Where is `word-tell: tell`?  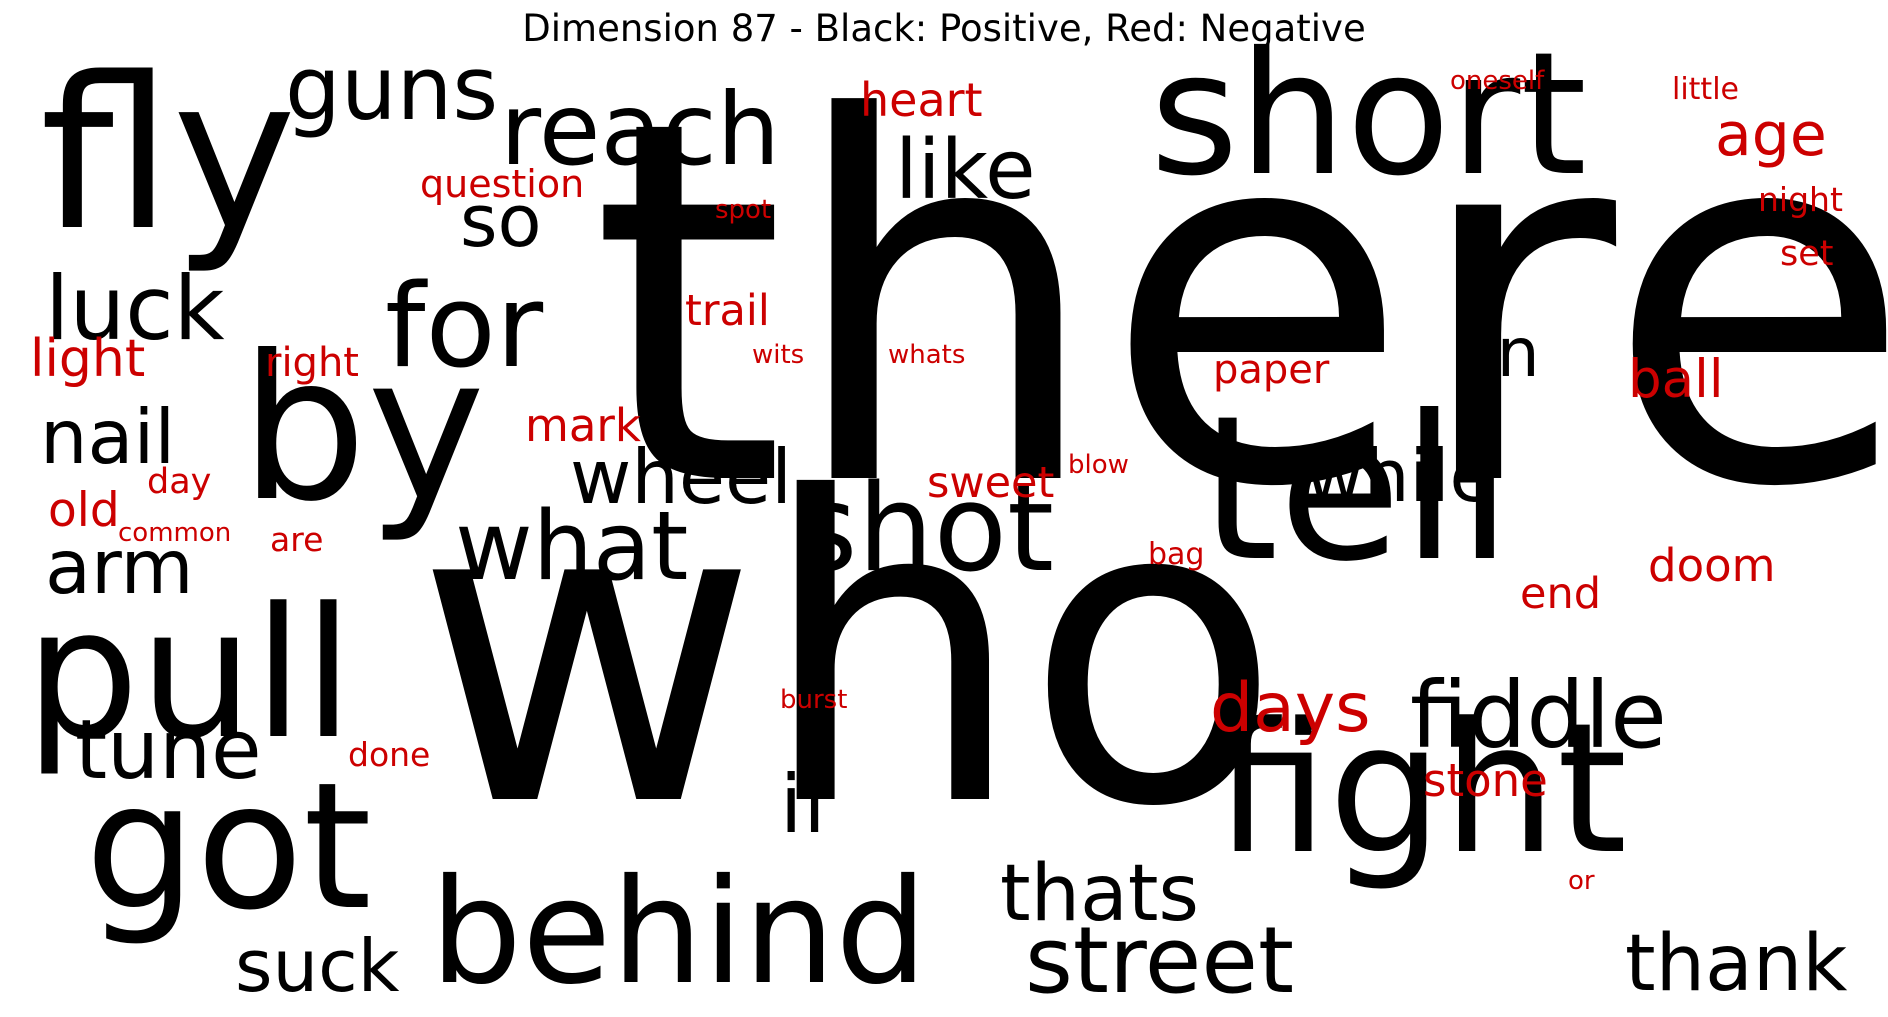
word-tell: tell is located at coordinates (1356, 489).